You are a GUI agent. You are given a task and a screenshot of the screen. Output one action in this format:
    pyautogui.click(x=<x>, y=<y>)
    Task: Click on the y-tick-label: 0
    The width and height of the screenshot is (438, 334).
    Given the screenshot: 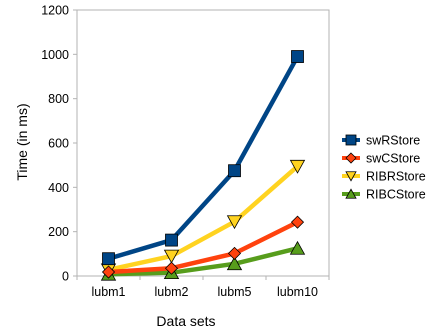 What is the action you would take?
    pyautogui.click(x=65, y=277)
    